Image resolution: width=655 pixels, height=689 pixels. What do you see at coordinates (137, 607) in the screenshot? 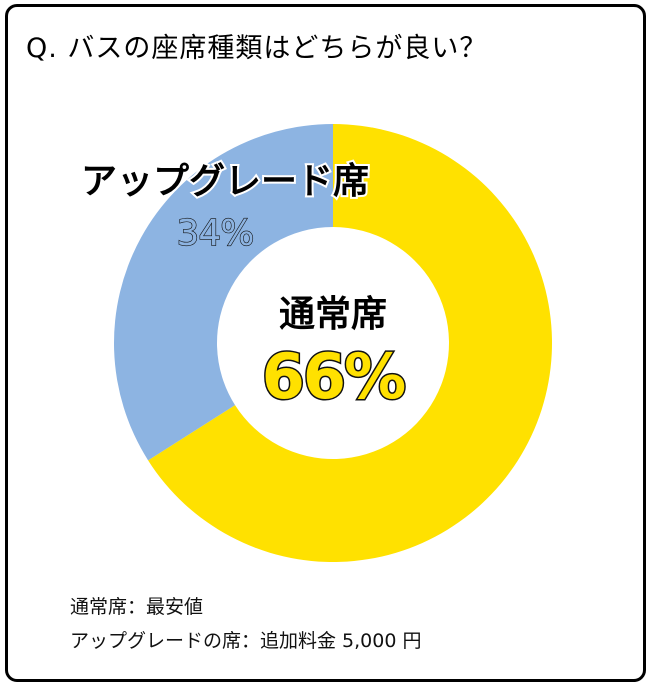
I see `note-regular-seat: 通常席：最安値` at bounding box center [137, 607].